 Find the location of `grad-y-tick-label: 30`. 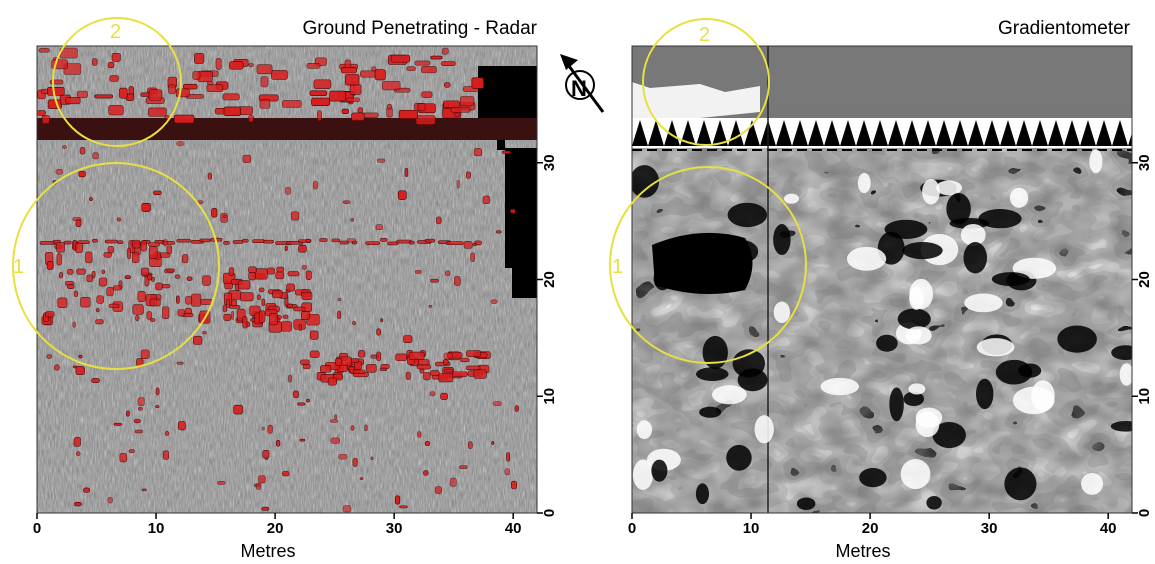

grad-y-tick-label: 30 is located at coordinates (1144, 162).